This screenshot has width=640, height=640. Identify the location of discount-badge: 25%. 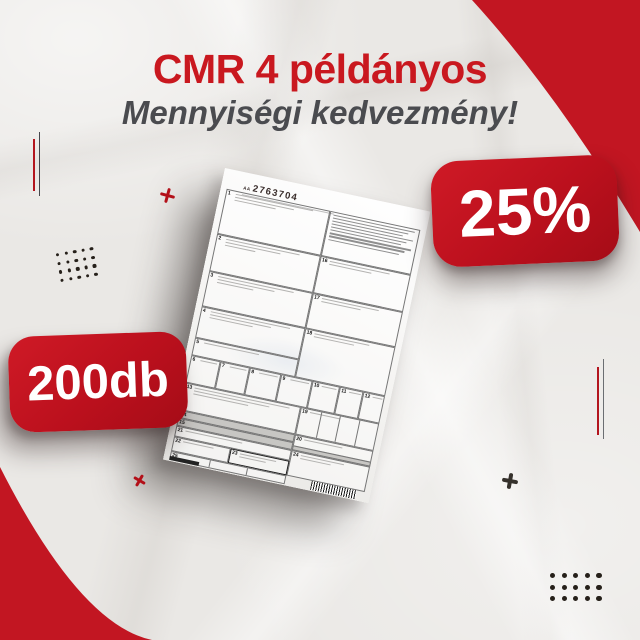
(525, 211).